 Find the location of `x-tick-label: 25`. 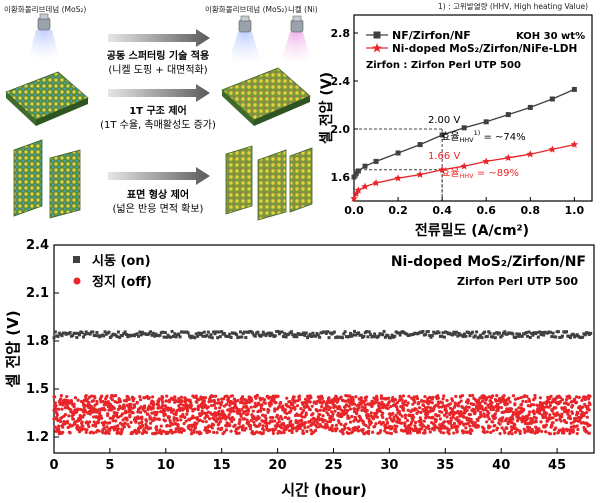

x-tick-label: 25 is located at coordinates (333, 465).